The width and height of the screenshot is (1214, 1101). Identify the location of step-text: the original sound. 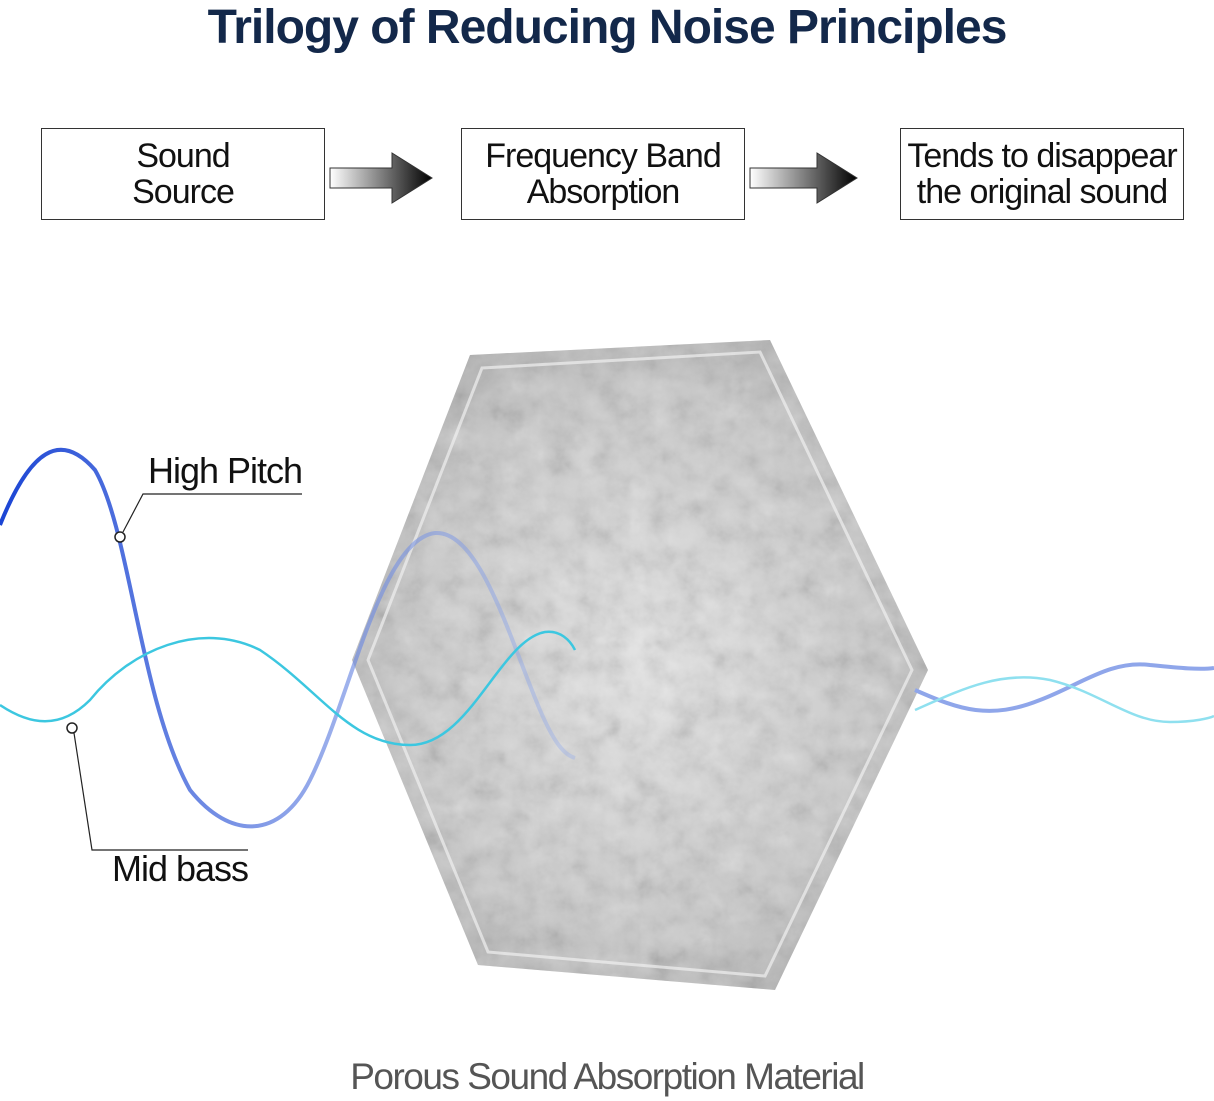
(1042, 192).